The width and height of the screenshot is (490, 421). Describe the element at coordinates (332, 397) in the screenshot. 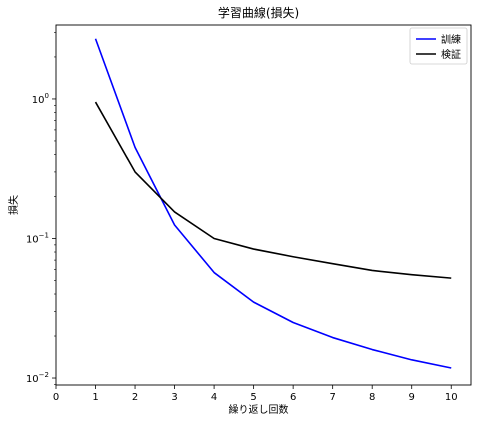

I see `x-tick-label-7: 7` at that location.